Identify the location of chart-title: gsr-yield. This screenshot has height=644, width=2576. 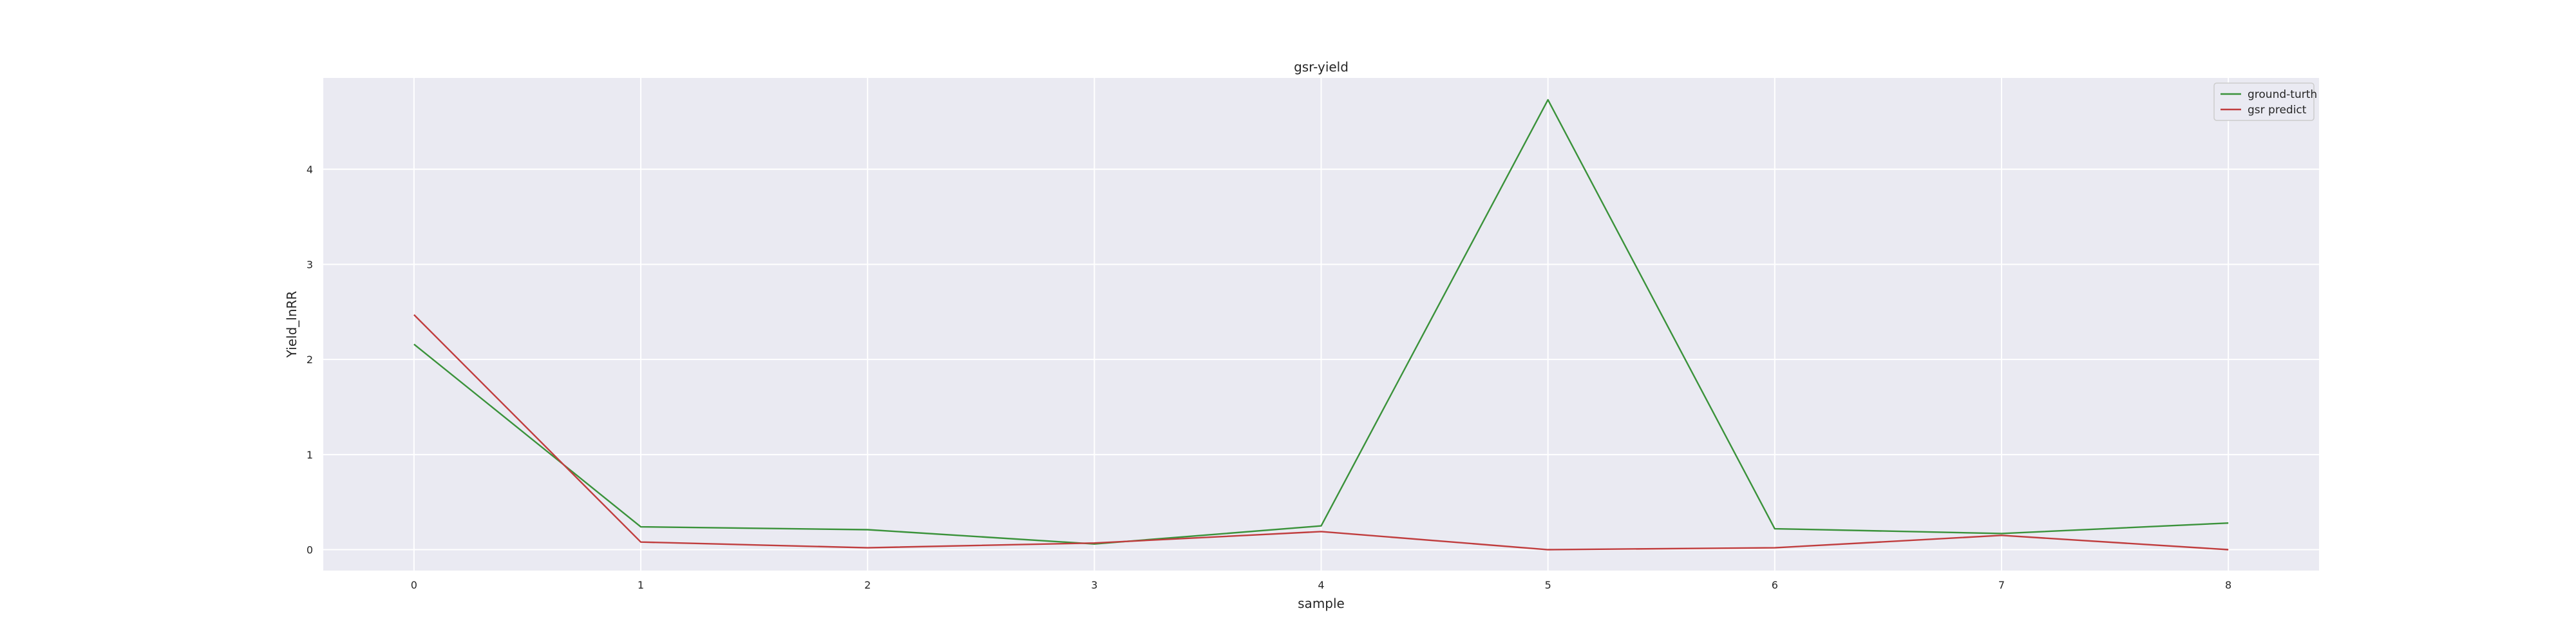
(1321, 67).